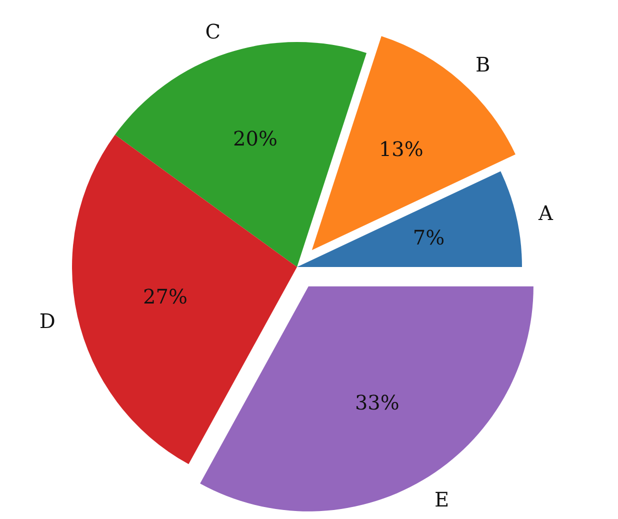 Image resolution: width=618 pixels, height=519 pixels. Describe the element at coordinates (255, 138) in the screenshot. I see `data-label: 20%` at that location.